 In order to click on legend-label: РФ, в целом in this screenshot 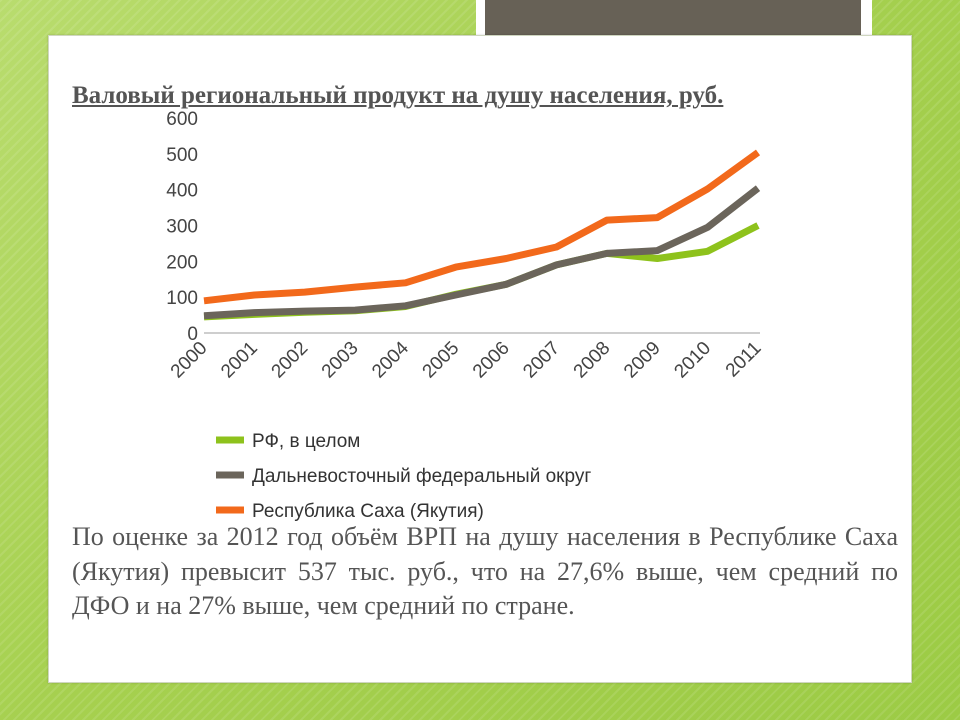, I will do `click(306, 441)`.